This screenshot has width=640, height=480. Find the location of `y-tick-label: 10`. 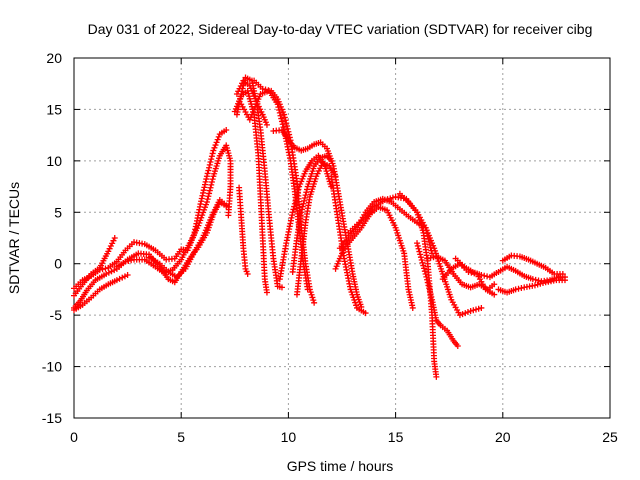

y-tick-label: 10 is located at coordinates (54, 161).